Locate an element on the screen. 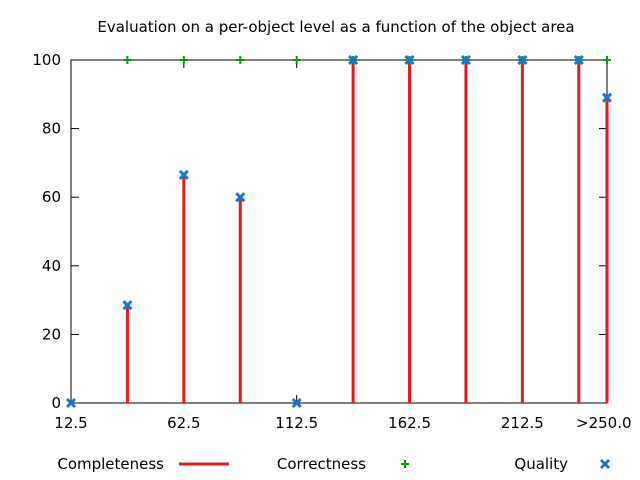  x-tick-label: 12.5 is located at coordinates (70, 423).